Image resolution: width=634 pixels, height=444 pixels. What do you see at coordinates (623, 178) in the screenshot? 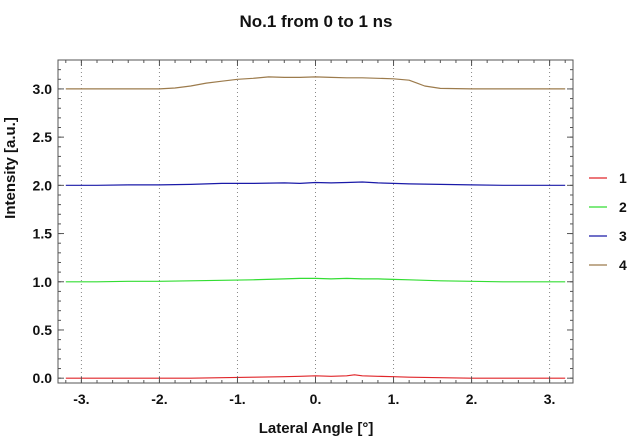
I see `legend-label-1: 1` at bounding box center [623, 178].